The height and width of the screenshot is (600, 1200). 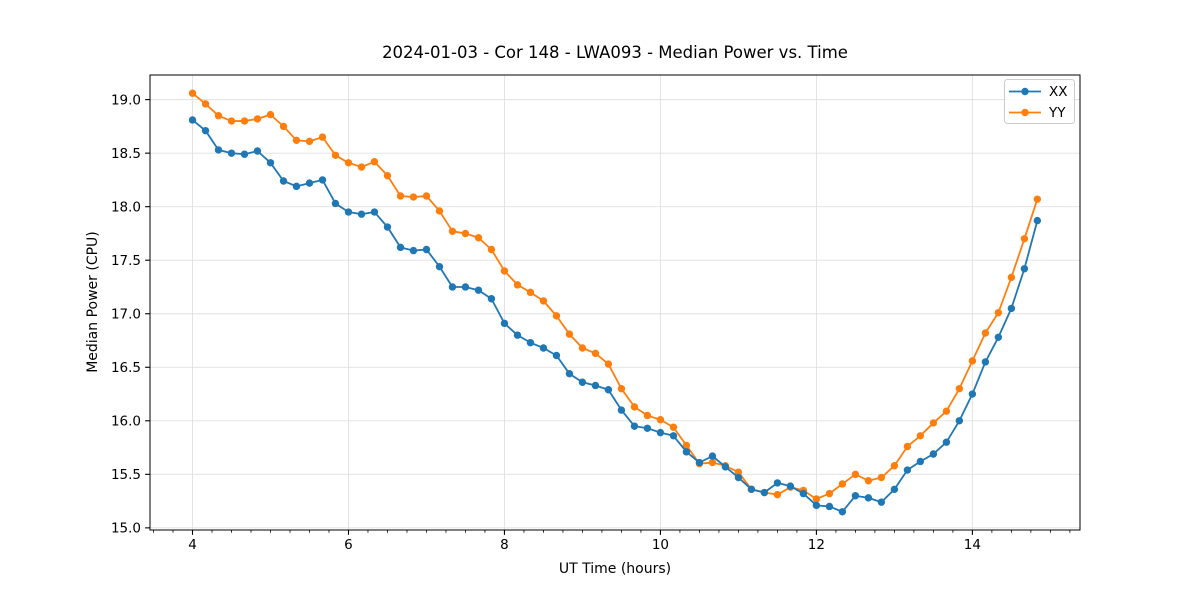 I want to click on y-tick-label: 16.0, so click(x=126, y=422).